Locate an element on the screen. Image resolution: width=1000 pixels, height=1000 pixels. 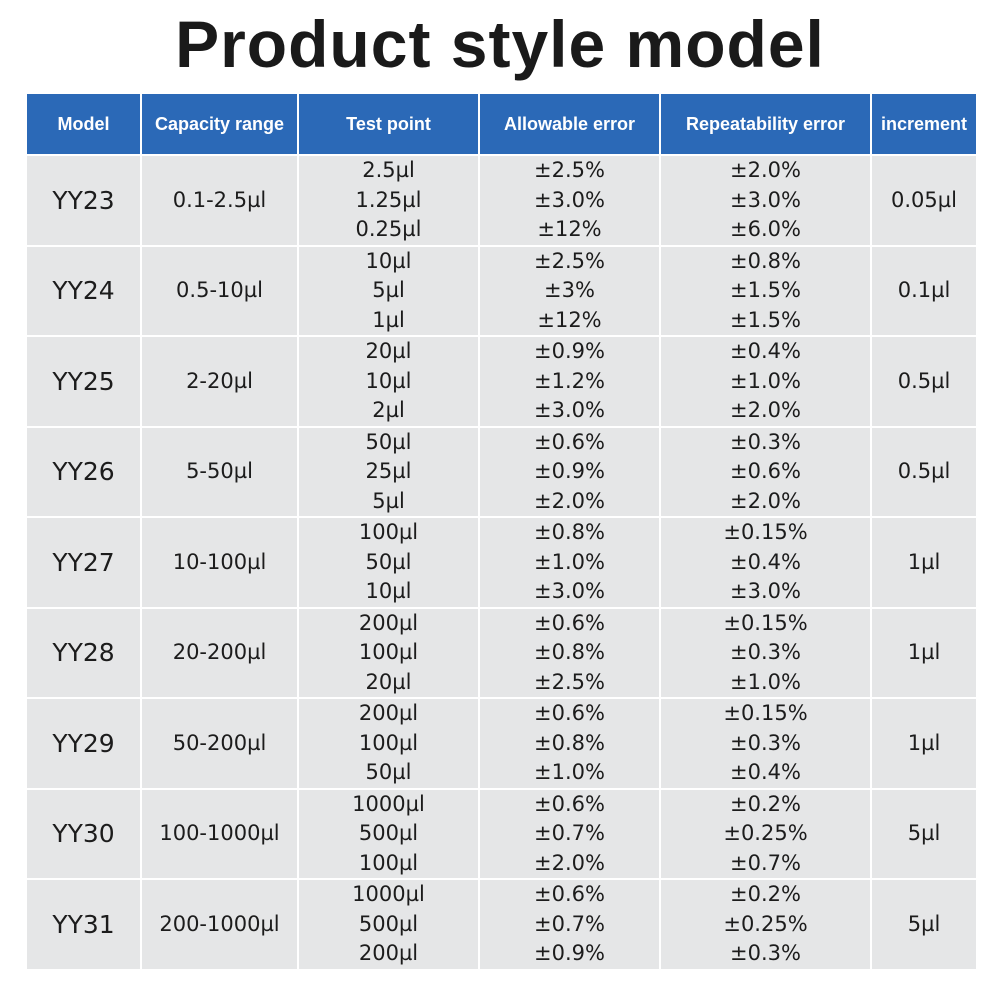
repeatability-value: ±1.0% is located at coordinates (765, 681).